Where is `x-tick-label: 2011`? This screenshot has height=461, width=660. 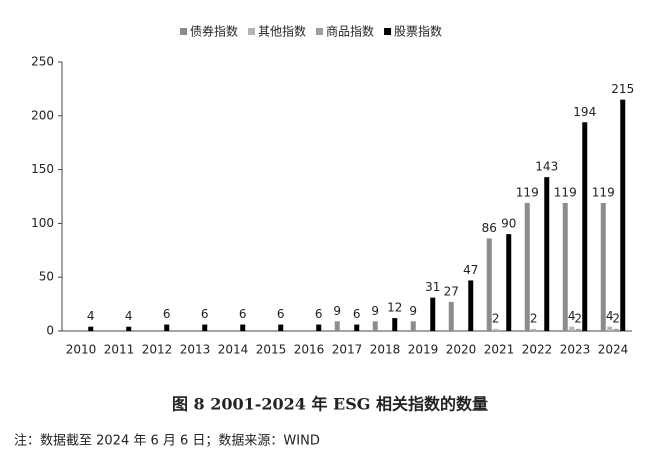 x-tick-label: 2011 is located at coordinates (119, 350).